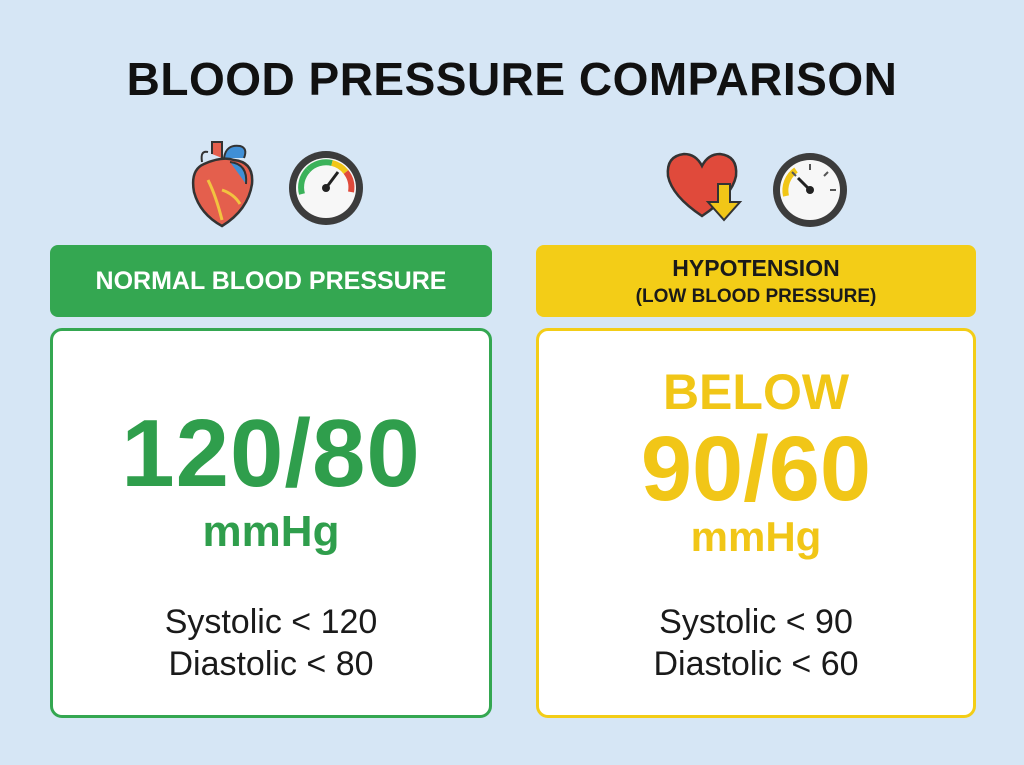 This screenshot has height=765, width=1024. I want to click on hypotension-unit: mmHg, so click(756, 536).